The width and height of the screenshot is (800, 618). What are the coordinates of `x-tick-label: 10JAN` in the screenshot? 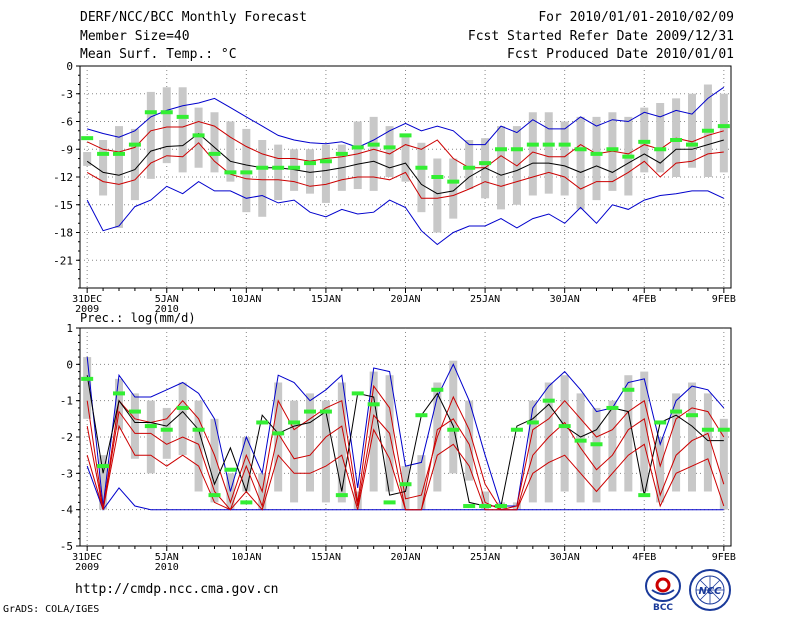 It's located at (246, 299).